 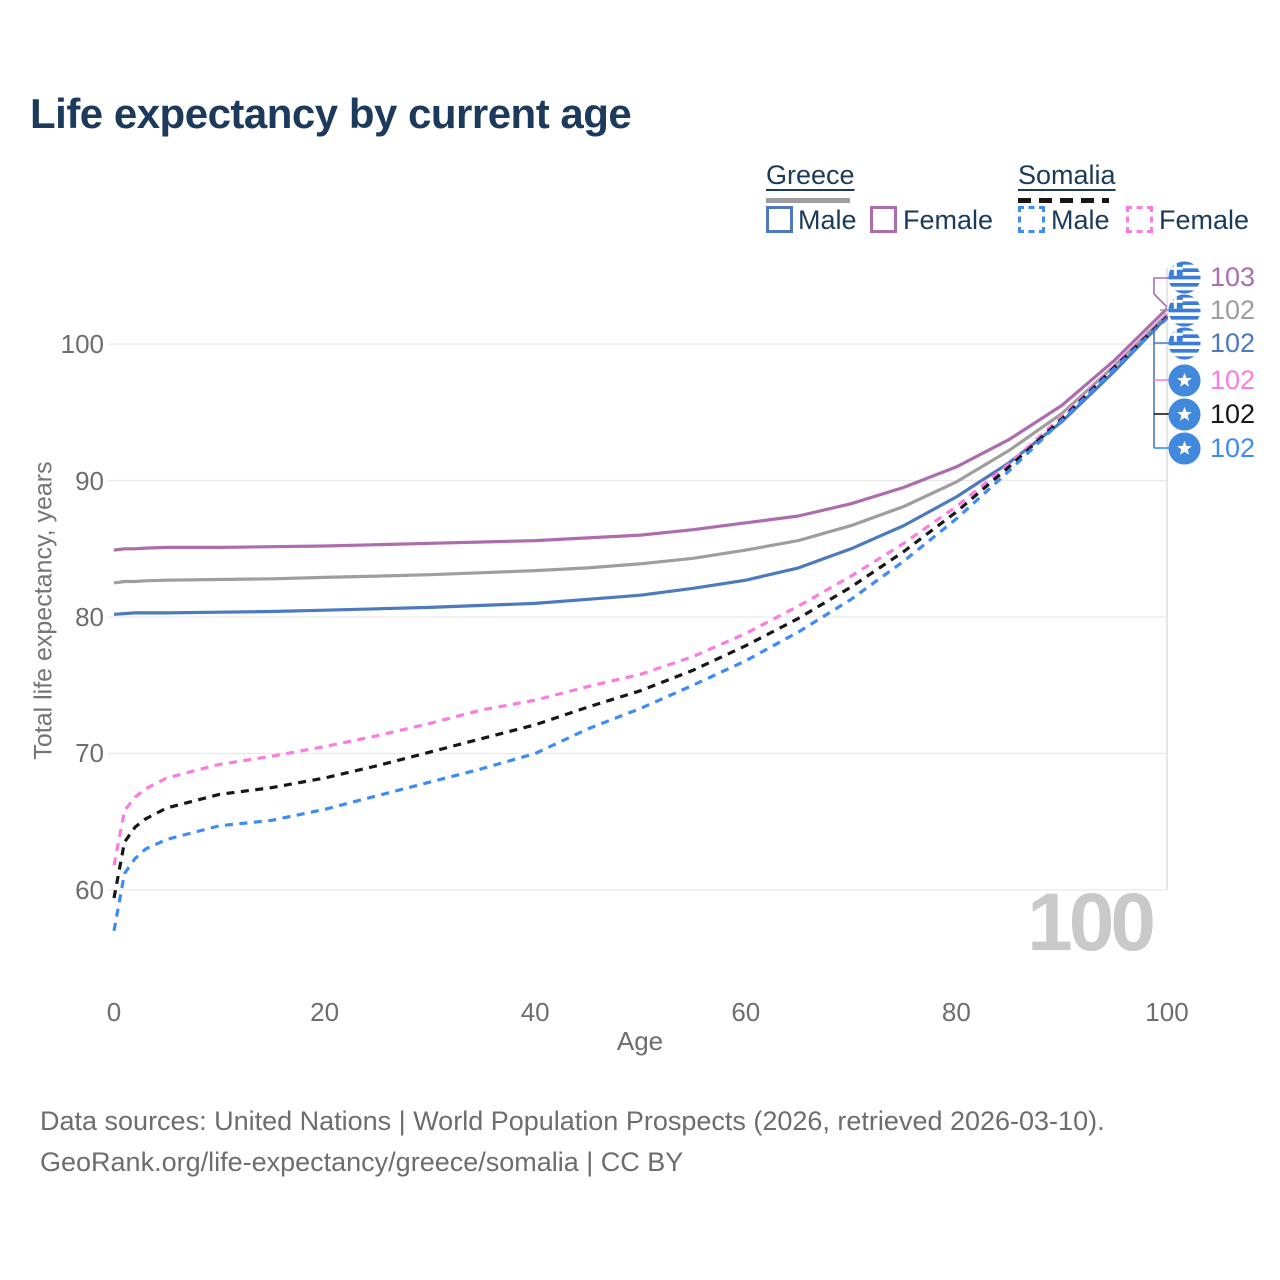 I want to click on end-label-somalia-female: 102, so click(x=1211, y=380).